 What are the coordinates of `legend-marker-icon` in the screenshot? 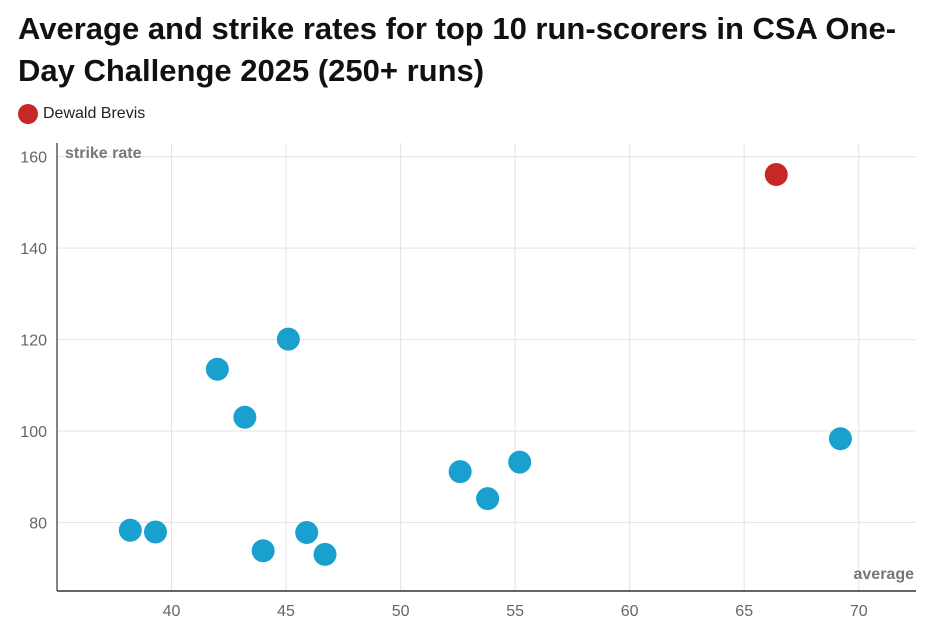 It's located at (28, 114).